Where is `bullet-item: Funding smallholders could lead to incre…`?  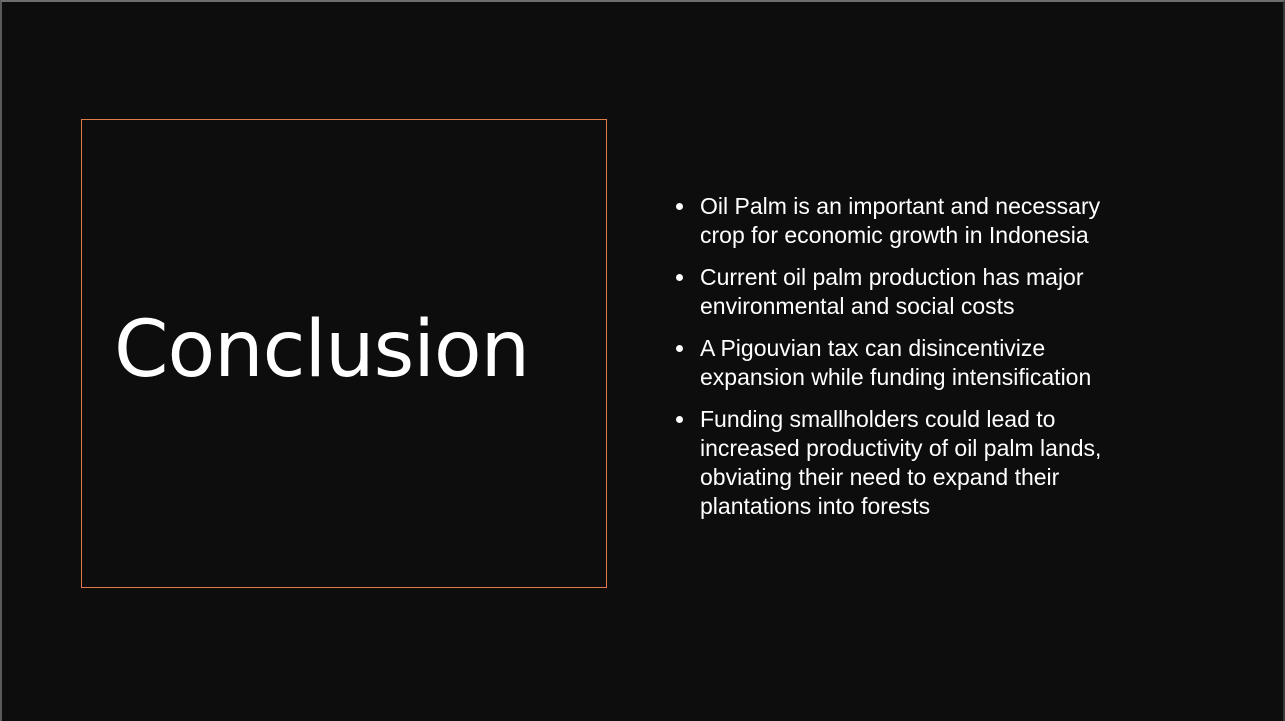
bullet-item: Funding smallholders could lead to incre… is located at coordinates (909, 463).